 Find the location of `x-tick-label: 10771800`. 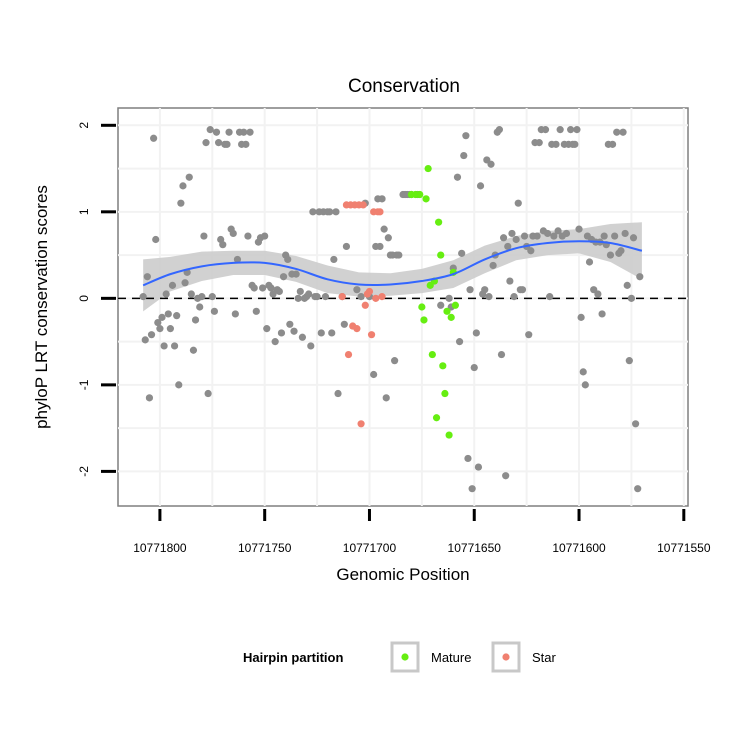

x-tick-label: 10771800 is located at coordinates (160, 548).